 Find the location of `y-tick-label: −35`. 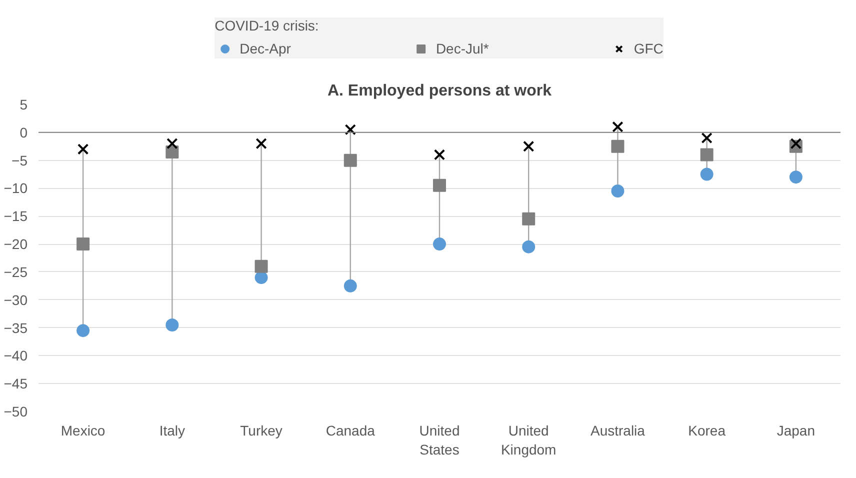

y-tick-label: −35 is located at coordinates (16, 328).